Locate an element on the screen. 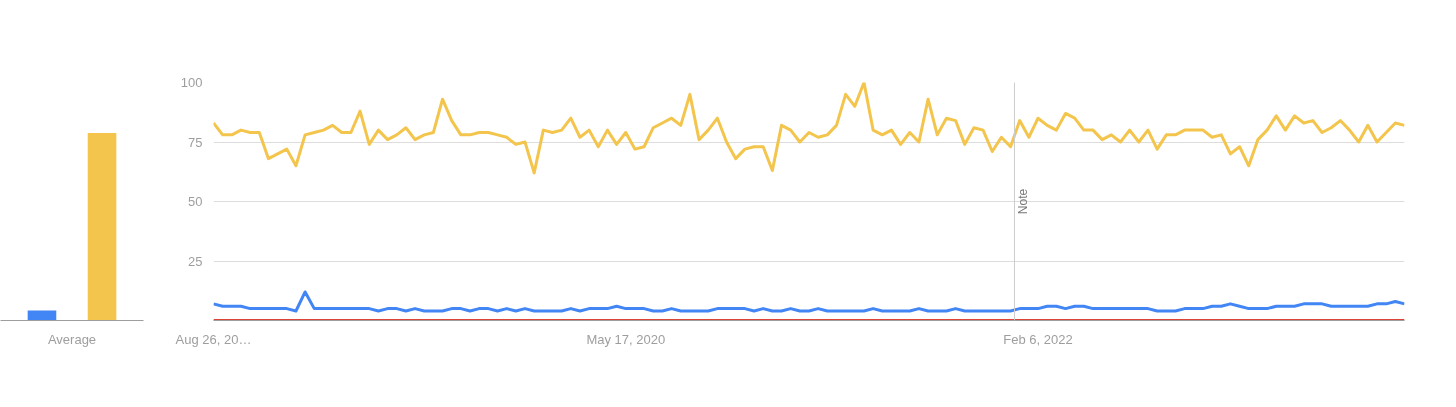  y-tick-label: 50 is located at coordinates (195, 201).